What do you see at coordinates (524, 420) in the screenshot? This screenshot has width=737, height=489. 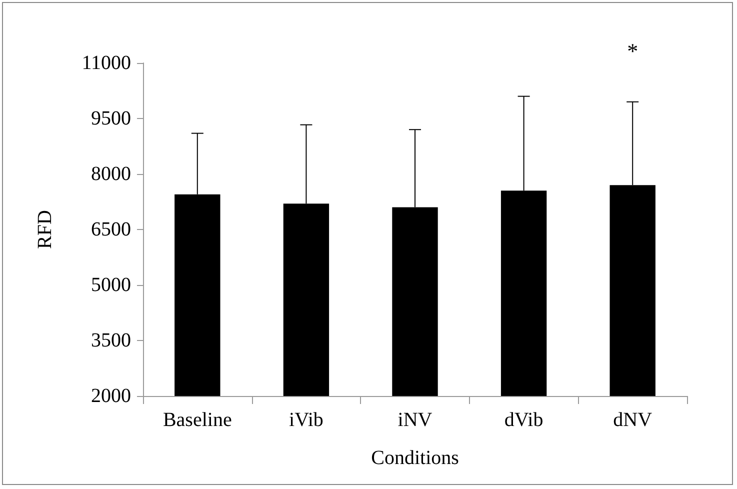 I see `x-tick-label: dVib` at bounding box center [524, 420].